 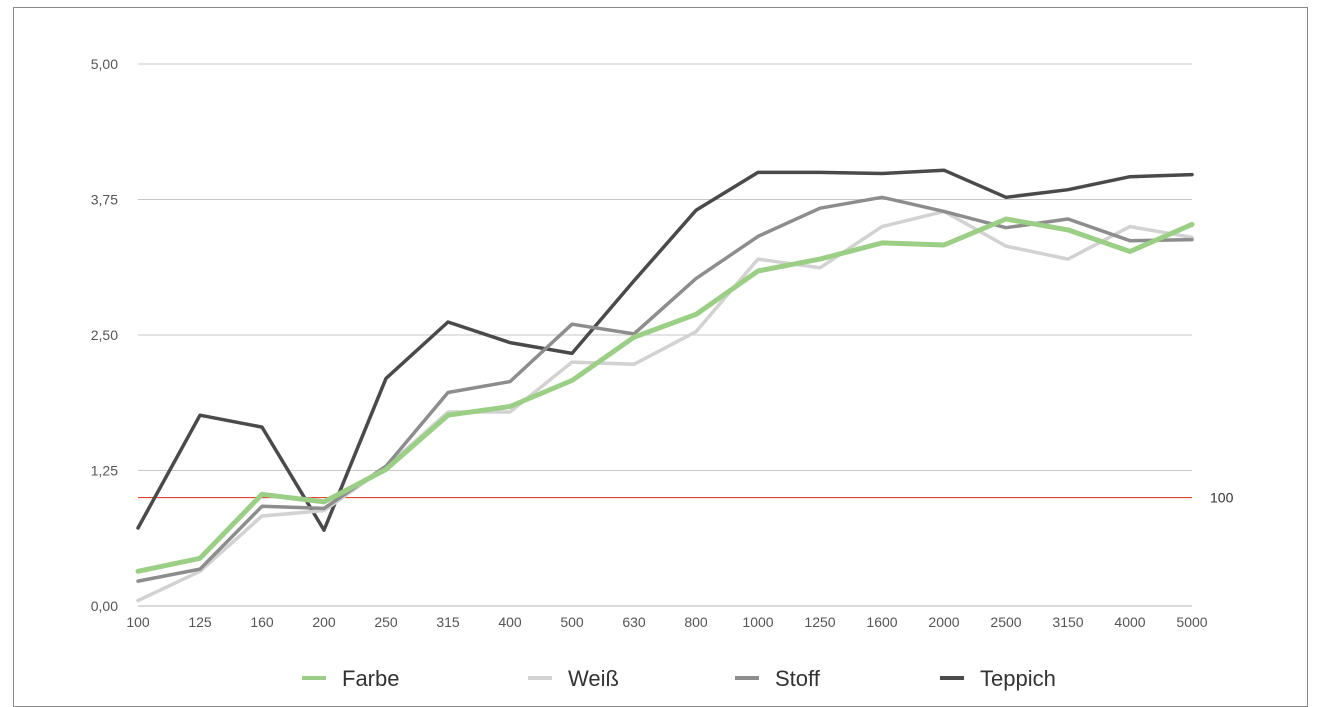 I want to click on y-tick-label: 1,25, so click(x=104, y=471).